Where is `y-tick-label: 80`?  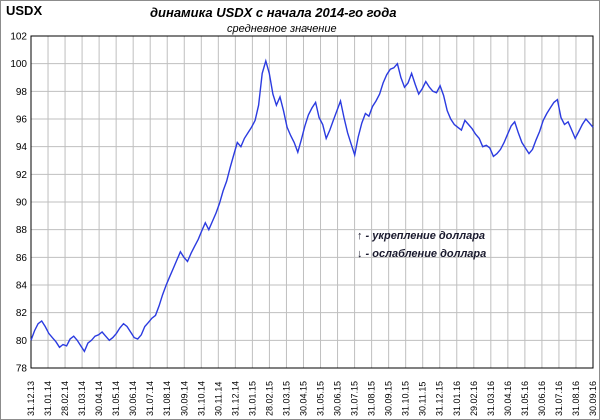
y-tick-label: 80 is located at coordinates (22, 341).